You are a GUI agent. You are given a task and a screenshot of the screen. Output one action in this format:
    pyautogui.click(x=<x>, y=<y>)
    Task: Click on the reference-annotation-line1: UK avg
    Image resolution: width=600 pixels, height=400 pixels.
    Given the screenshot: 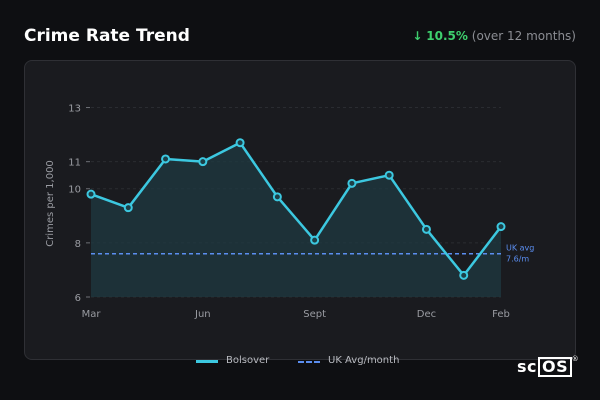 What is the action you would take?
    pyautogui.click(x=520, y=248)
    